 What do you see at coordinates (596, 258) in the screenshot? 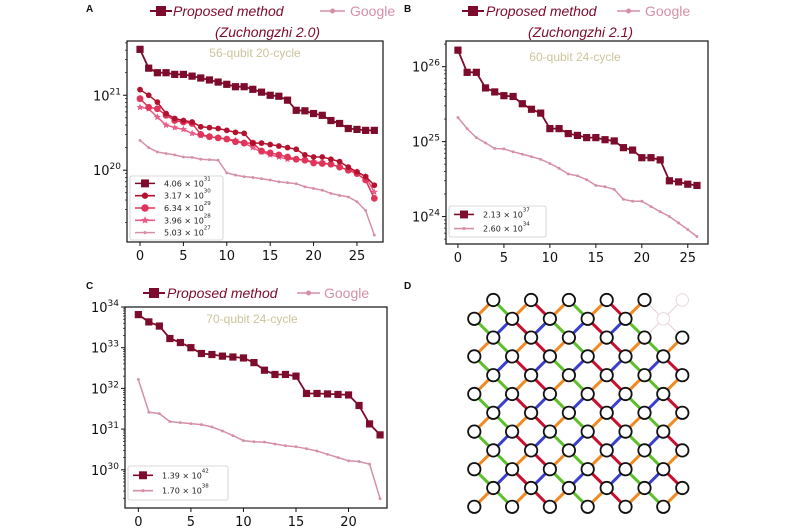
I see `x-tick-label: 15` at bounding box center [596, 258].